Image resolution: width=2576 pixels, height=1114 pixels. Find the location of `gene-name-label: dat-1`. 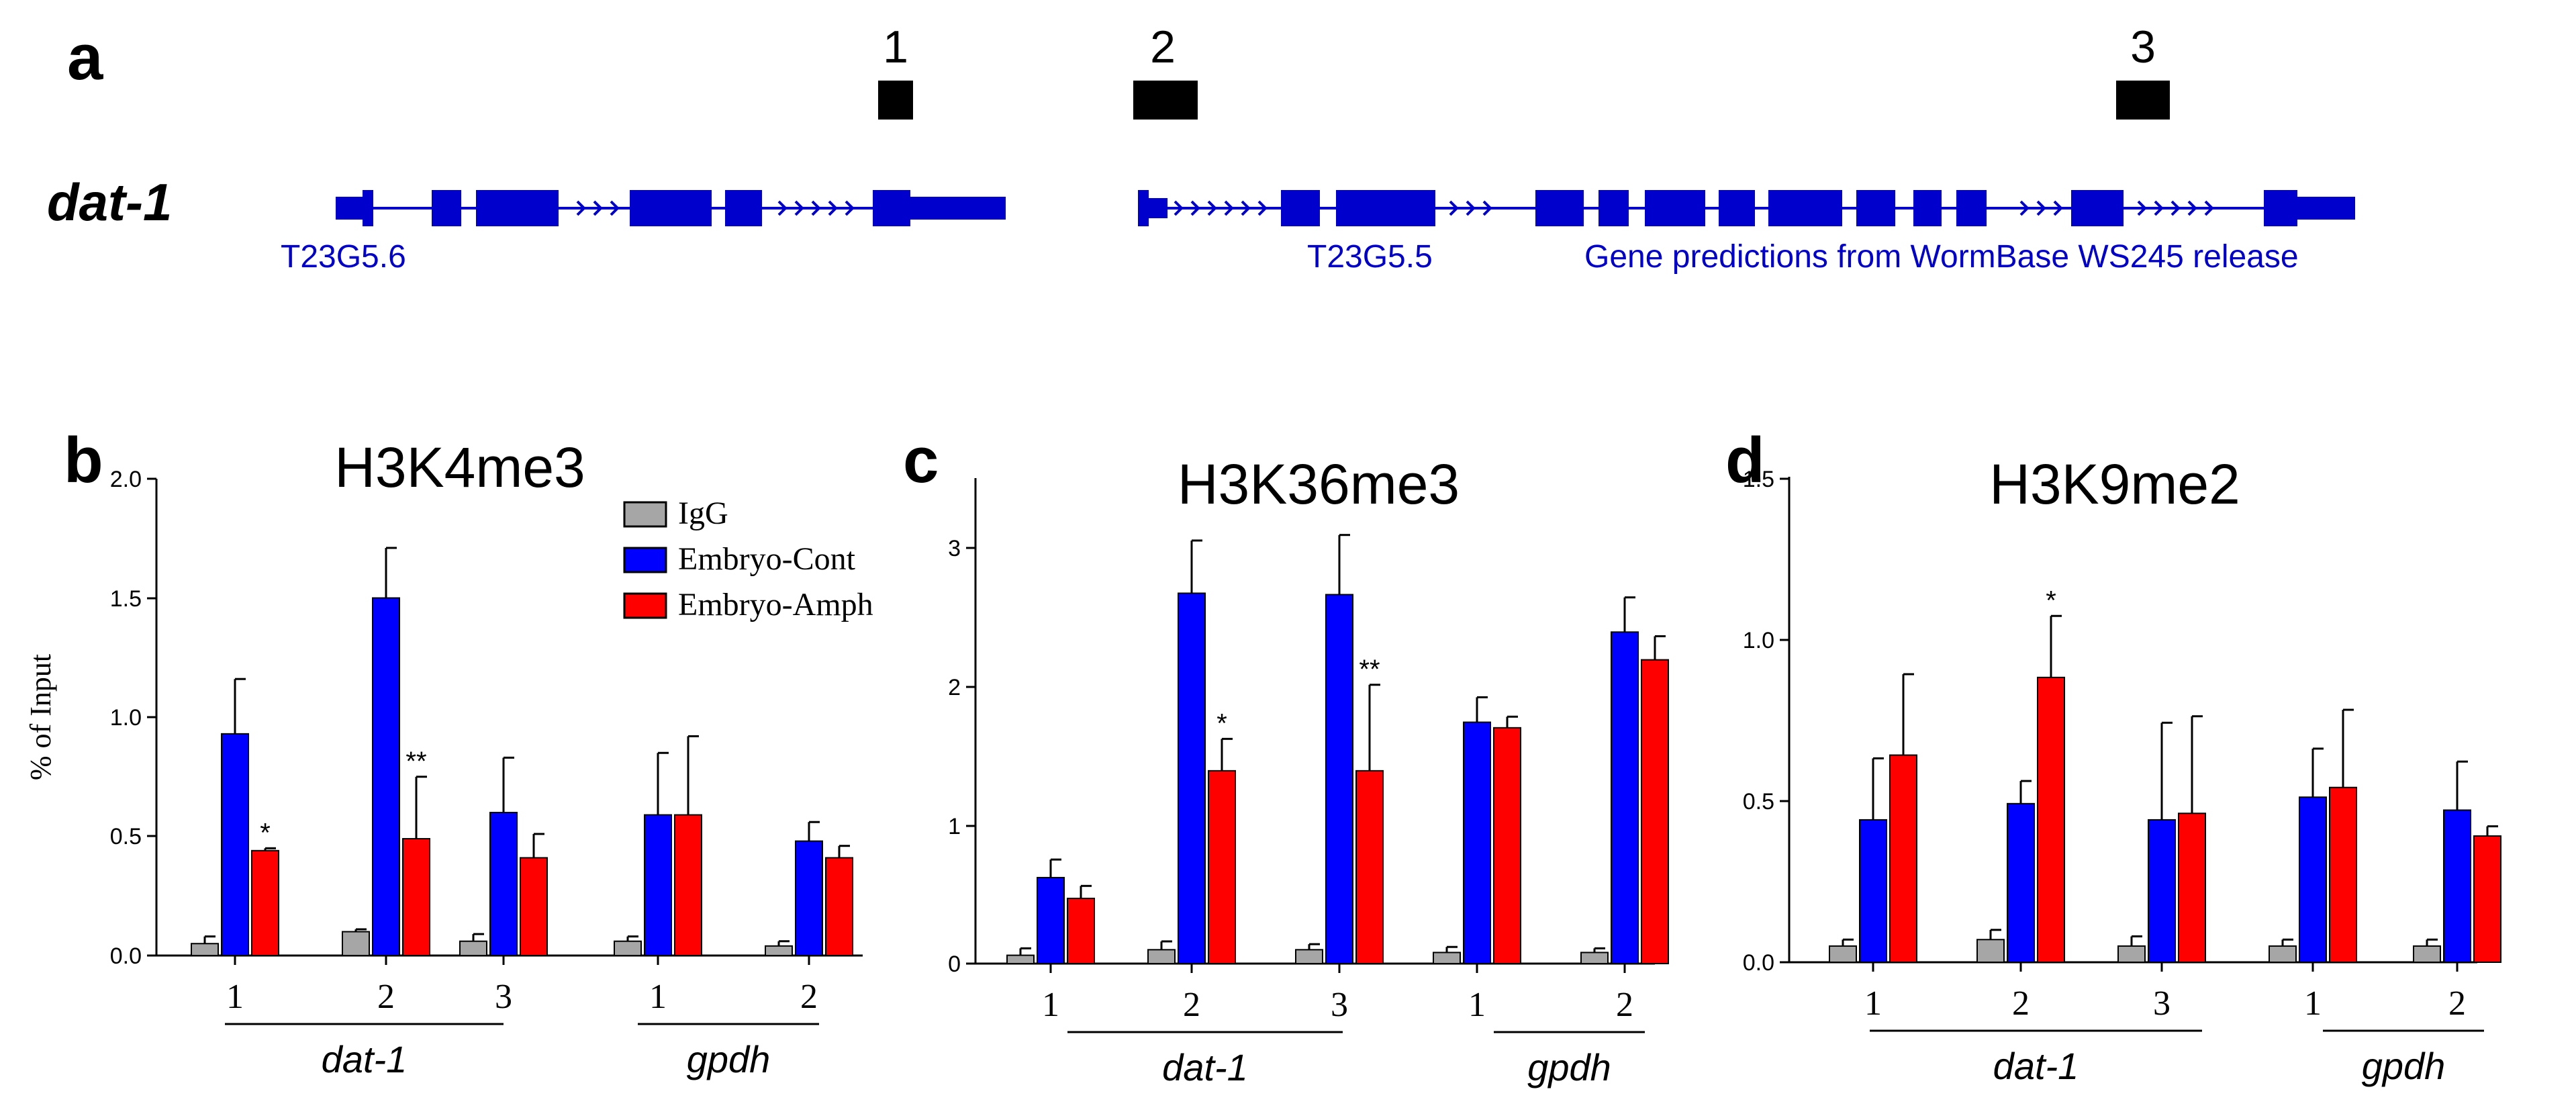

gene-name-label: dat-1 is located at coordinates (109, 202).